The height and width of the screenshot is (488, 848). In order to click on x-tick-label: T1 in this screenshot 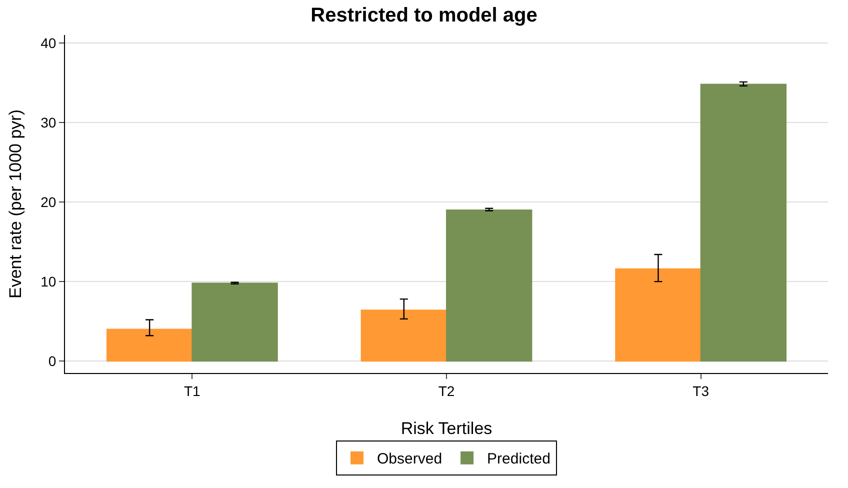, I will do `click(192, 390)`.